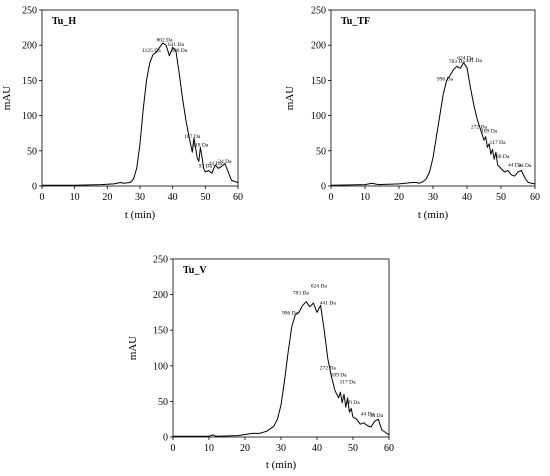 This screenshot has width=550, height=476. Describe the element at coordinates (353, 403) in the screenshot. I see `peak-annotation: 89 Da` at that location.